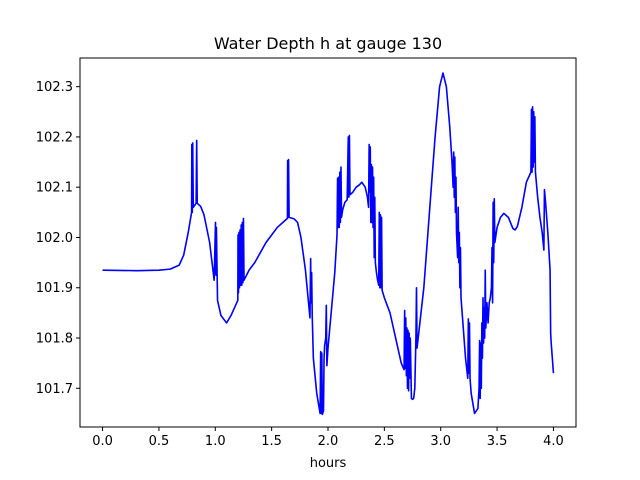 This screenshot has width=640, height=480. I want to click on chart-title: Water Depth h at gauge 130, so click(328, 43).